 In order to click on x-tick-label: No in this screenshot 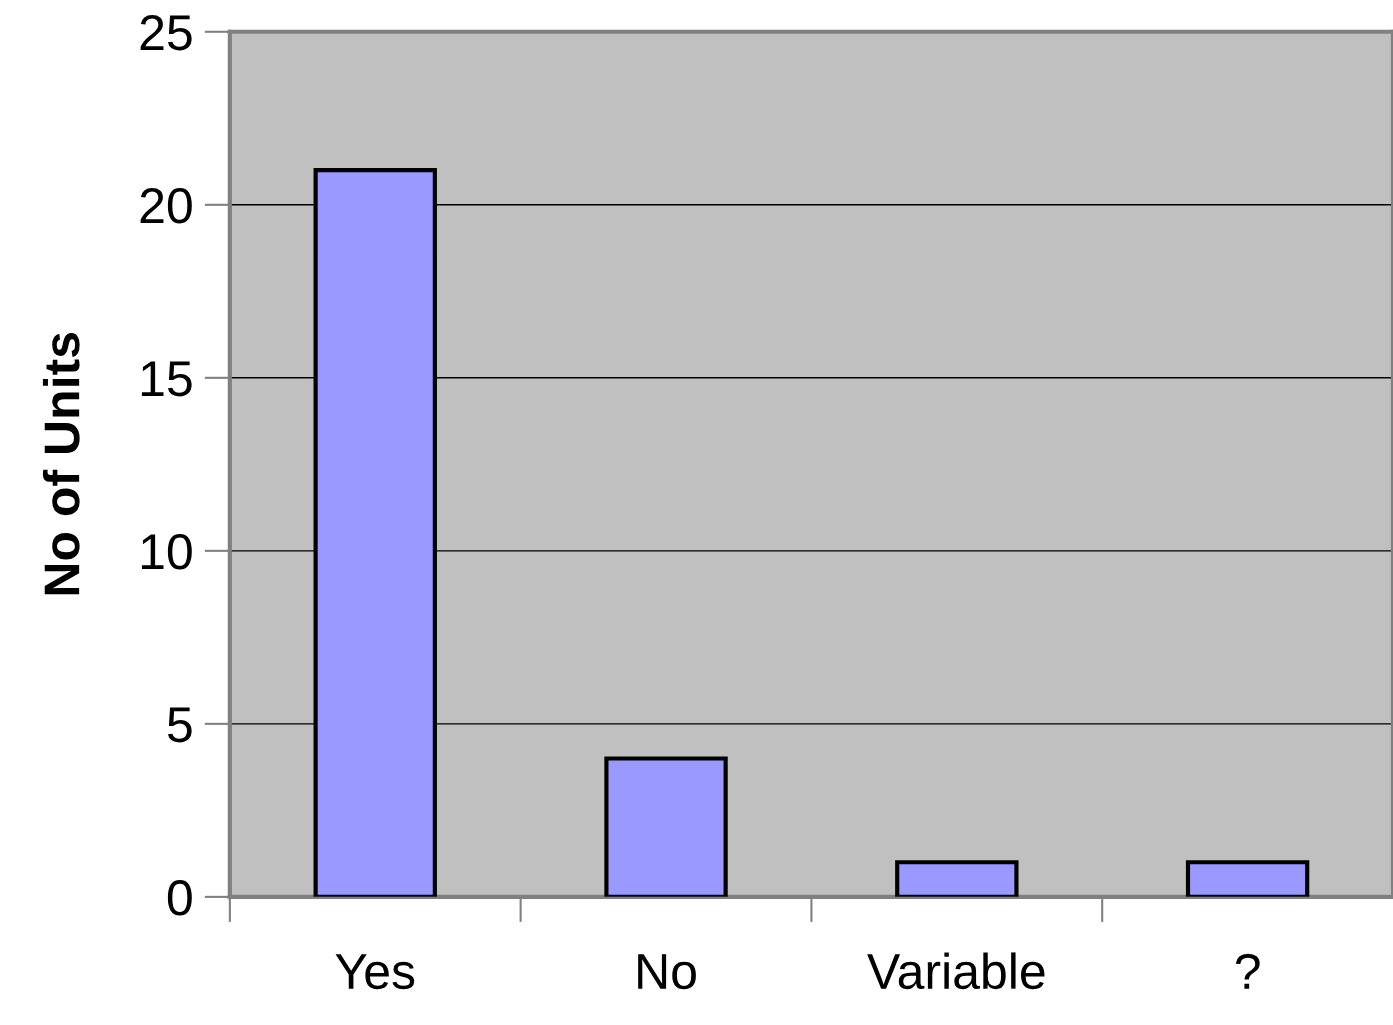, I will do `click(667, 972)`.